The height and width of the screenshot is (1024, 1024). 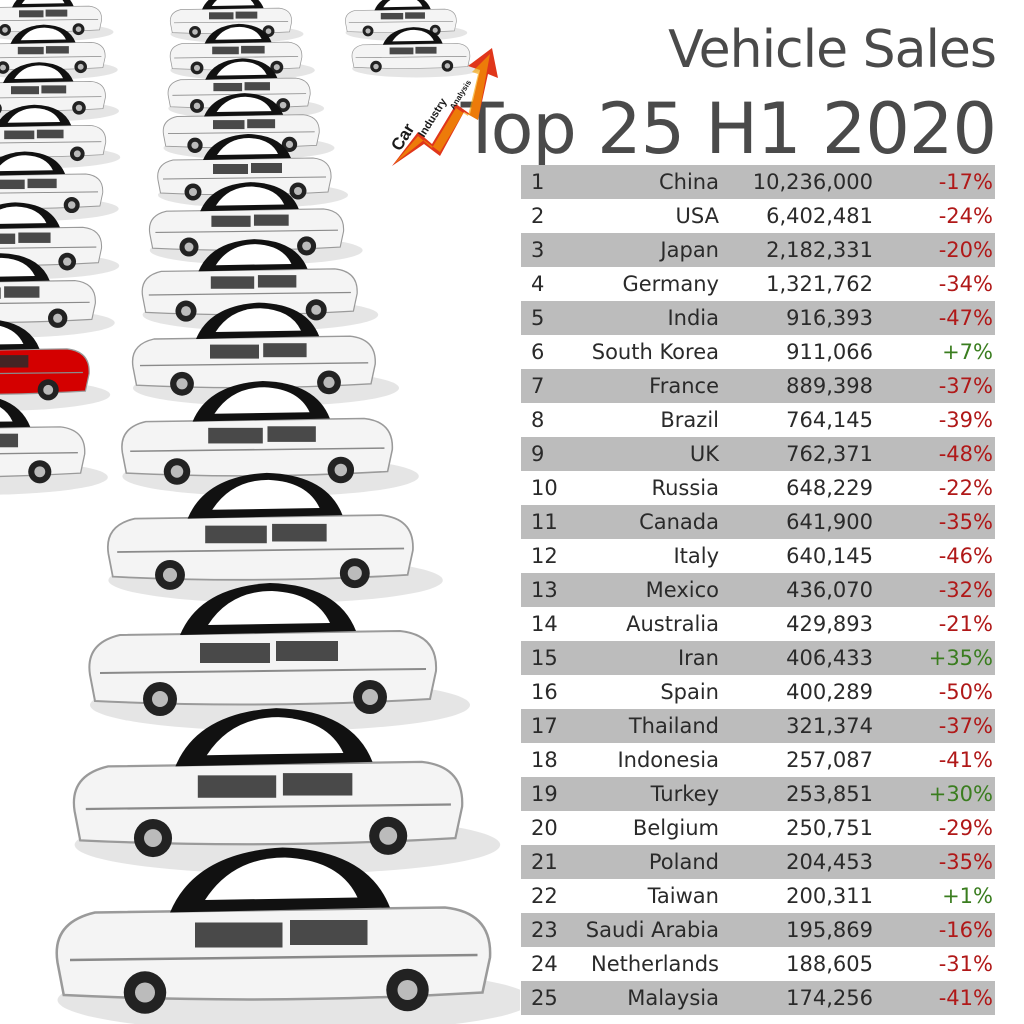 I want to click on car-industry-analysis-logo: Car Industry Analysis, so click(x=442, y=107).